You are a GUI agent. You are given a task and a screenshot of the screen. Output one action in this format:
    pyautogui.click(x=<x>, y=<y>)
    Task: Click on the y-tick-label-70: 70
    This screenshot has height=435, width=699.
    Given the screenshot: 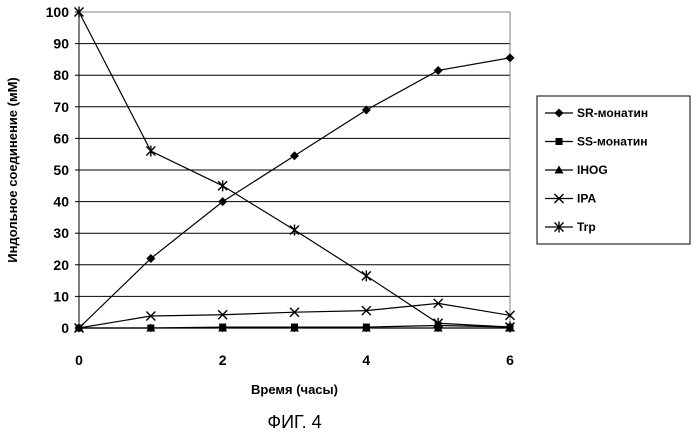 What is the action you would take?
    pyautogui.click(x=61, y=107)
    